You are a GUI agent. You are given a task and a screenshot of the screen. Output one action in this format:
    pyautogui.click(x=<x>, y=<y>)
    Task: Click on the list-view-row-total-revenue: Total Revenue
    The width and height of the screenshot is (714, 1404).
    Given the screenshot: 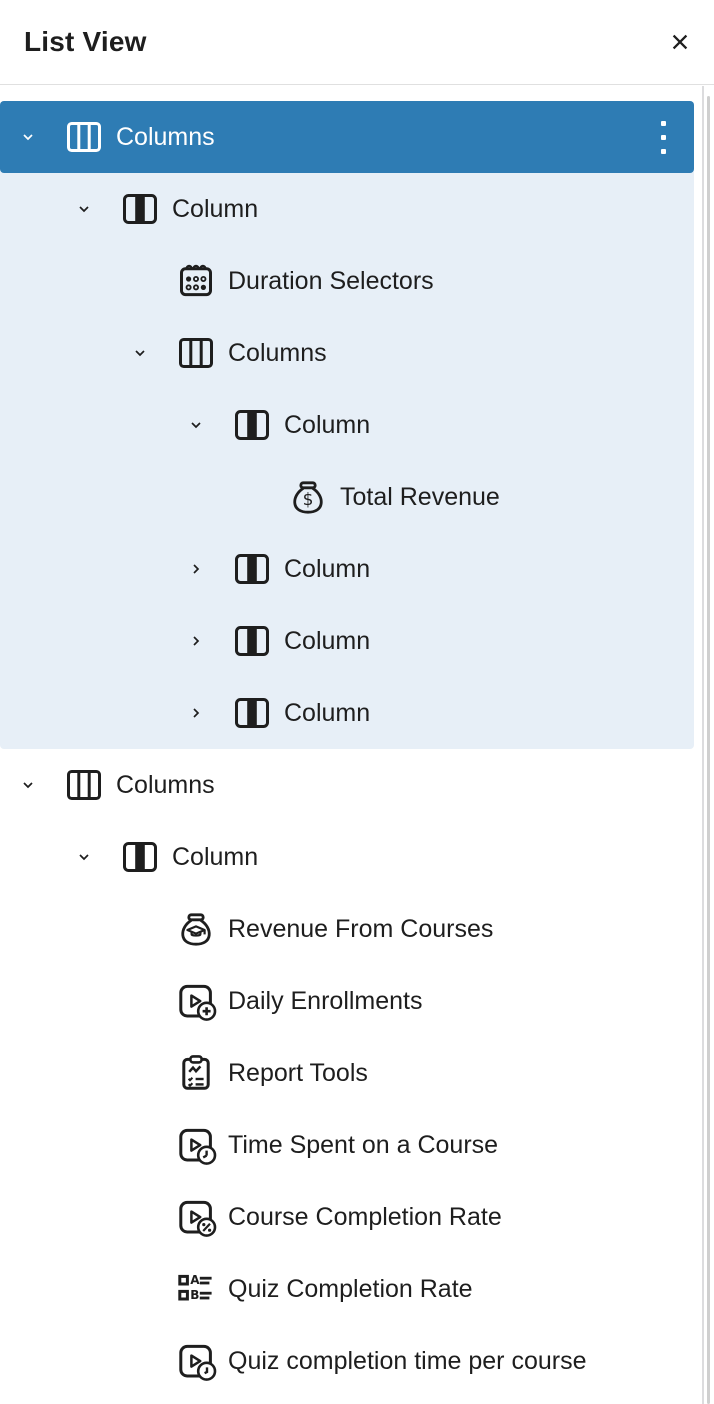 What is the action you would take?
    pyautogui.click(x=347, y=497)
    